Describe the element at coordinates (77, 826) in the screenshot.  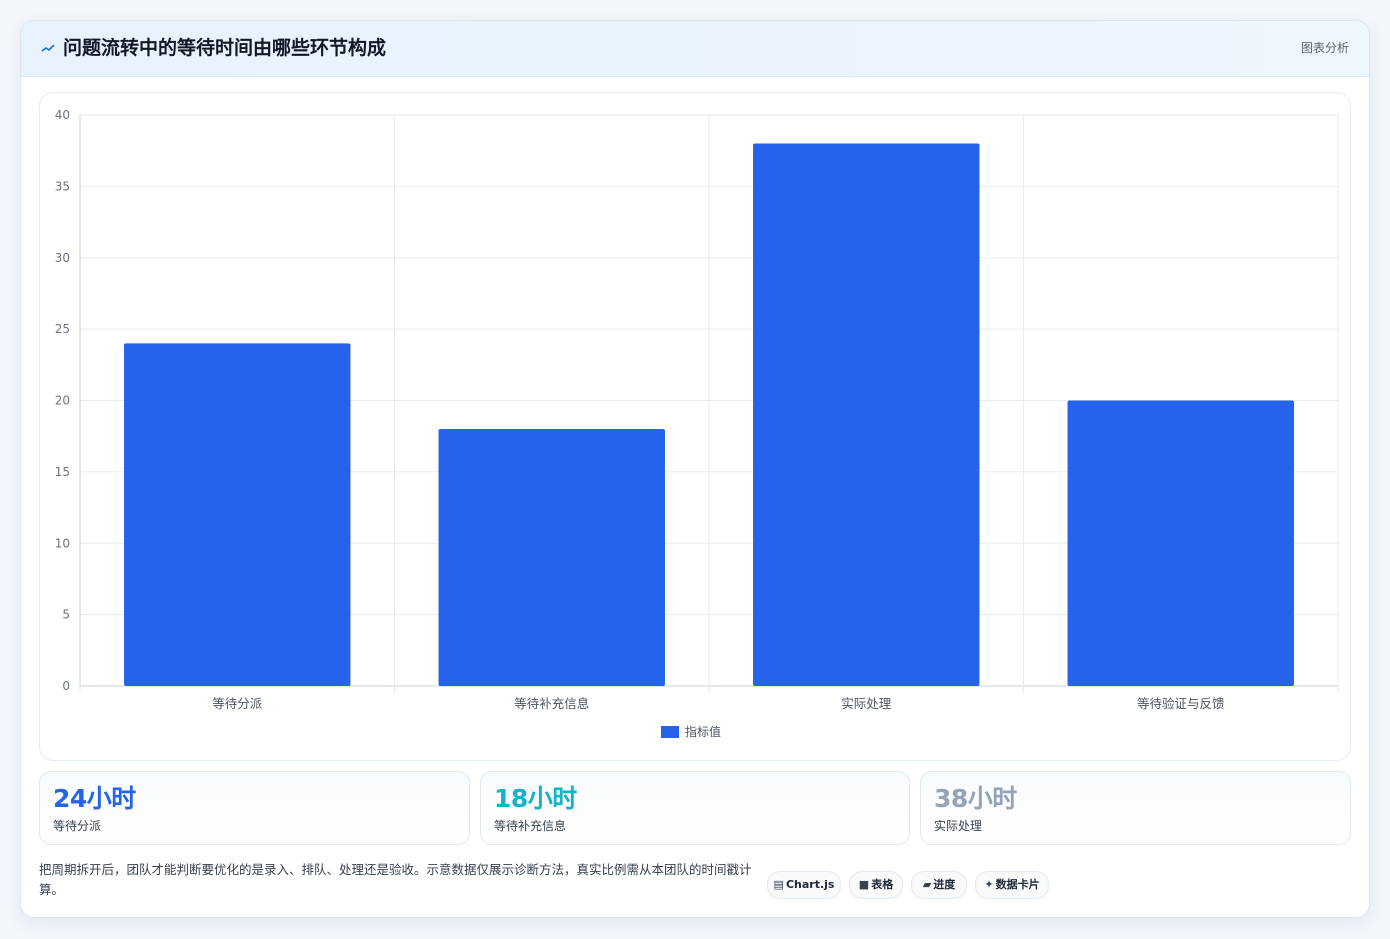
I see `stat-label: 等待分派` at that location.